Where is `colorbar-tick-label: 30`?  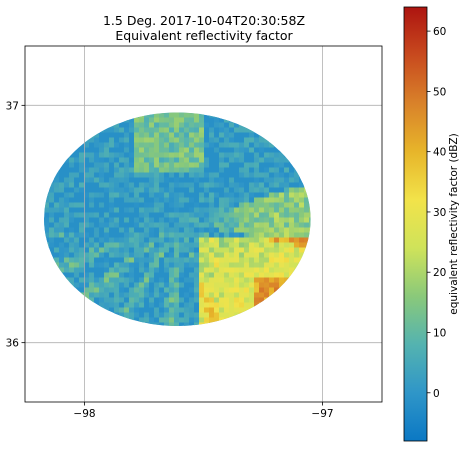
colorbar-tick-label: 30 is located at coordinates (439, 213).